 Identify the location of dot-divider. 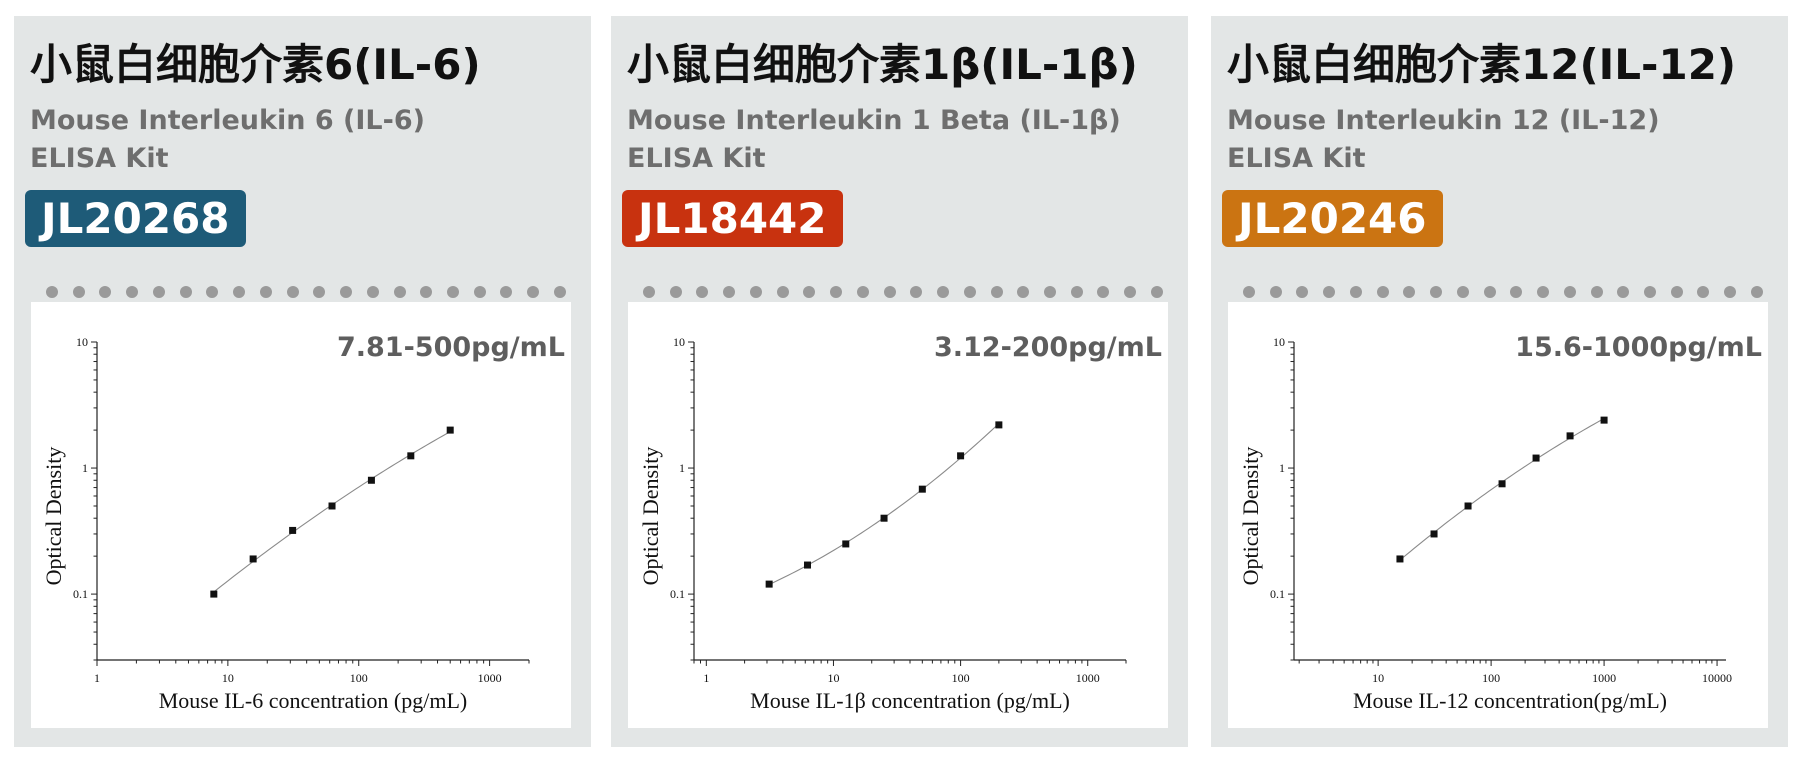
(1503, 292).